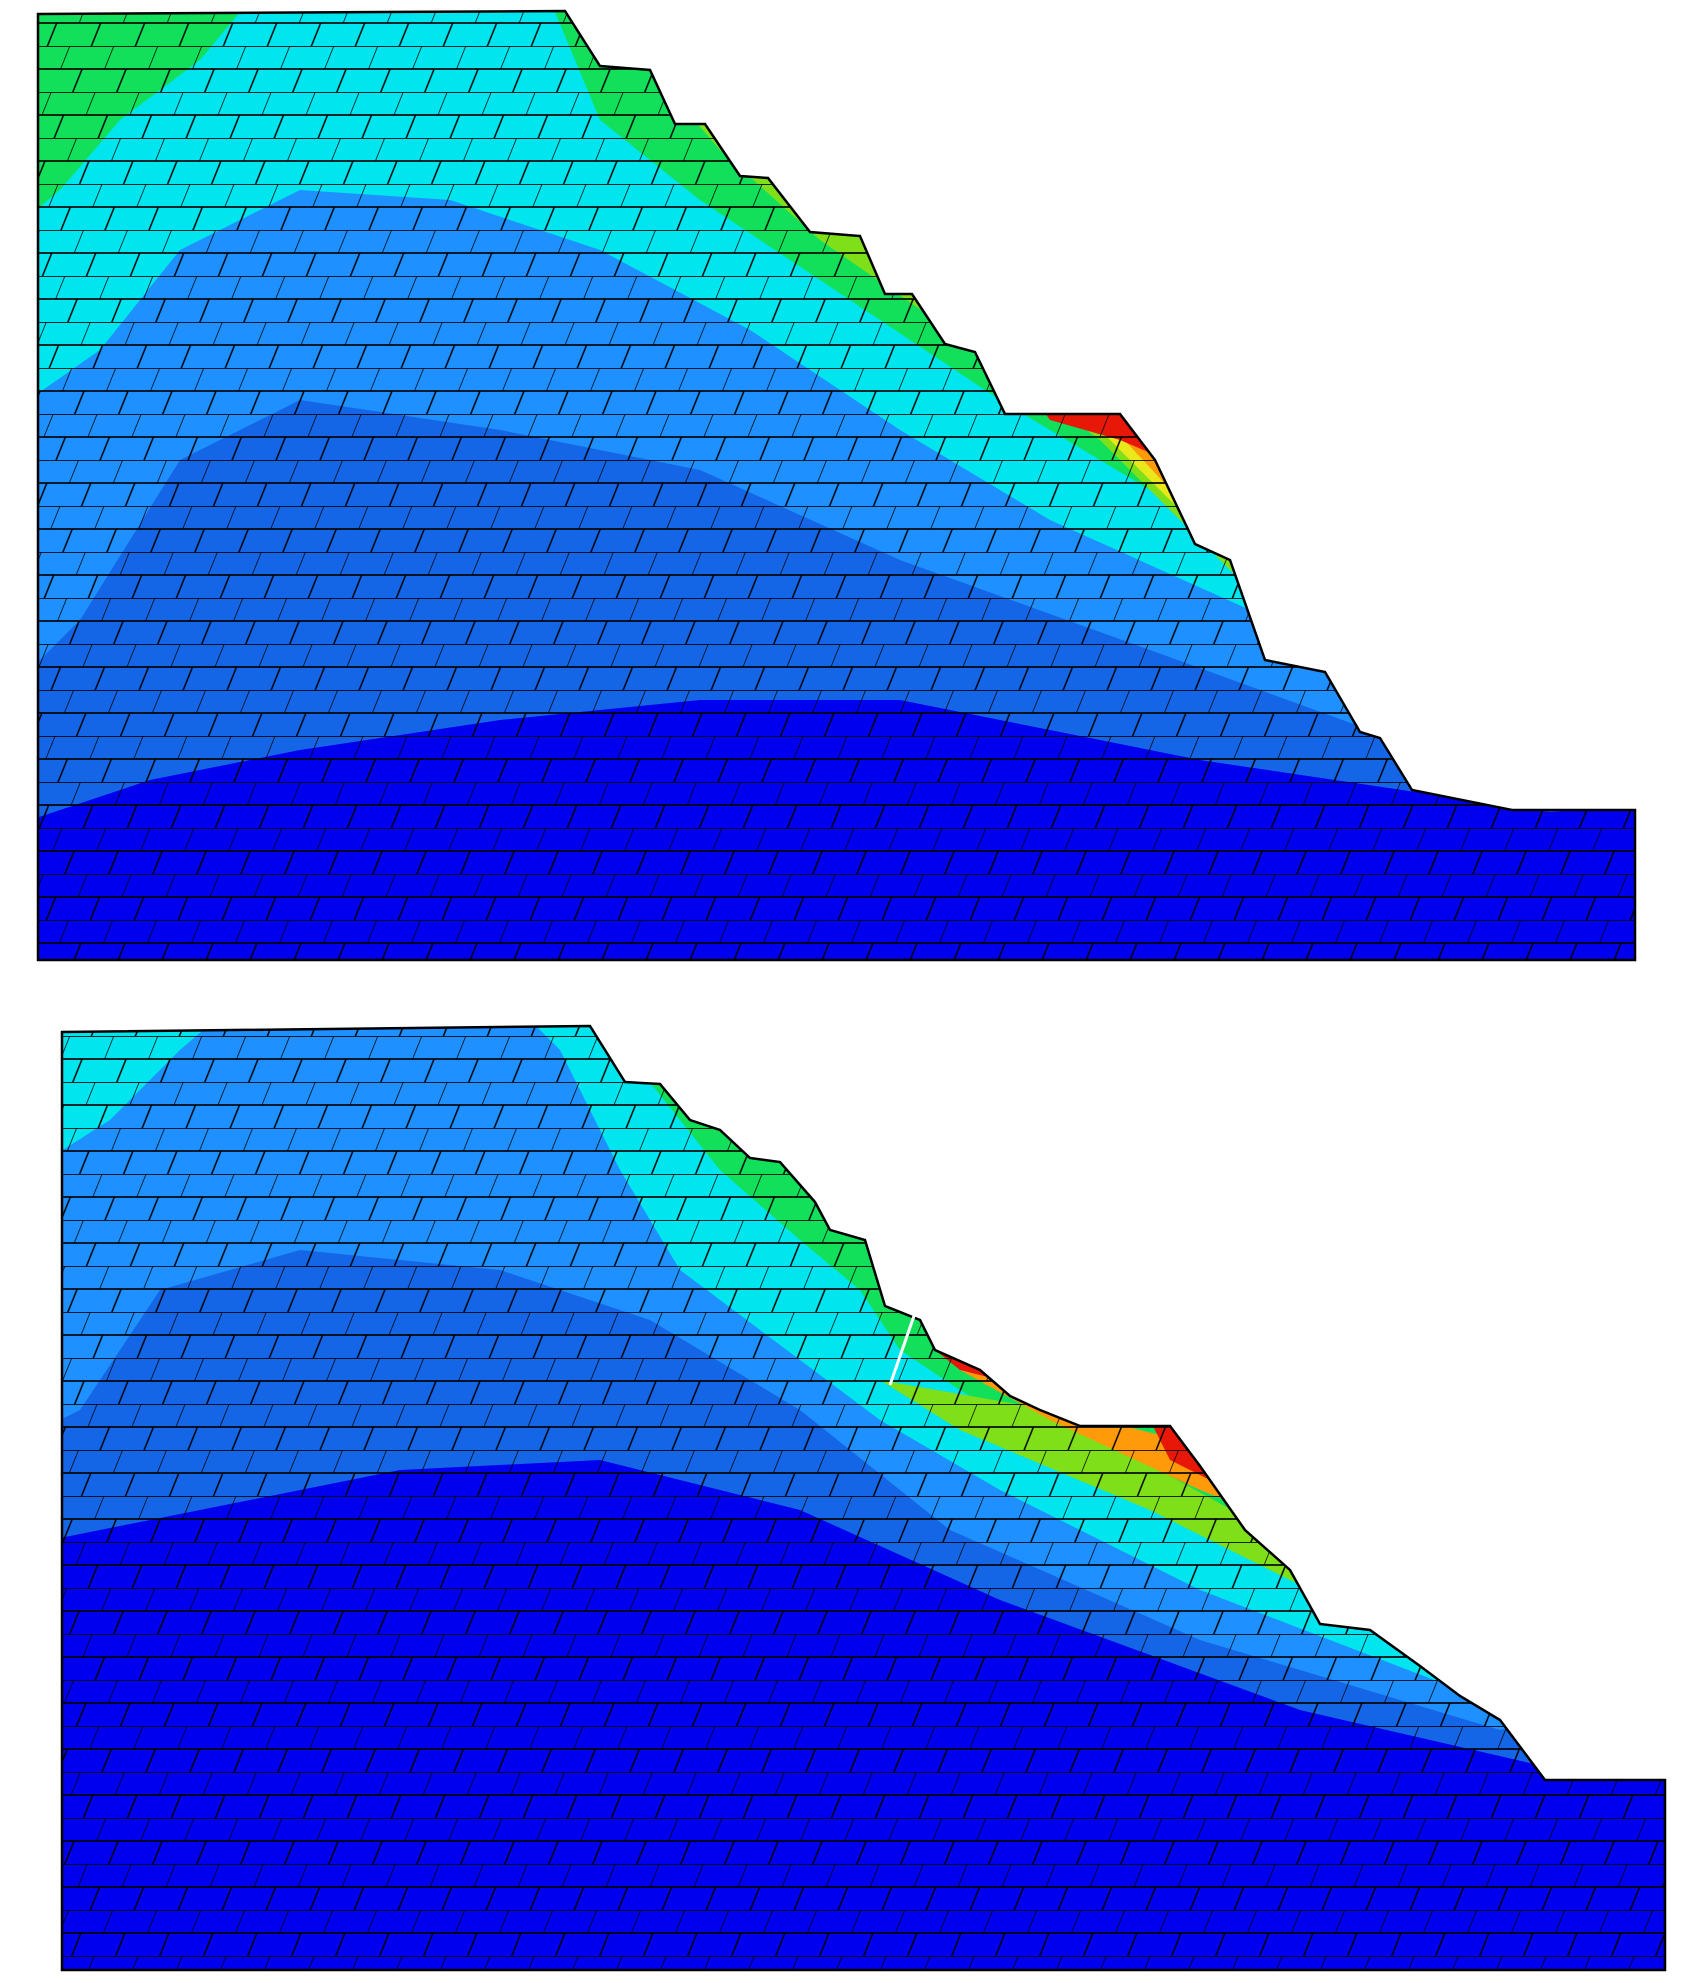 The height and width of the screenshot is (1983, 1695). What do you see at coordinates (902, 1349) in the screenshot?
I see `crack-line` at bounding box center [902, 1349].